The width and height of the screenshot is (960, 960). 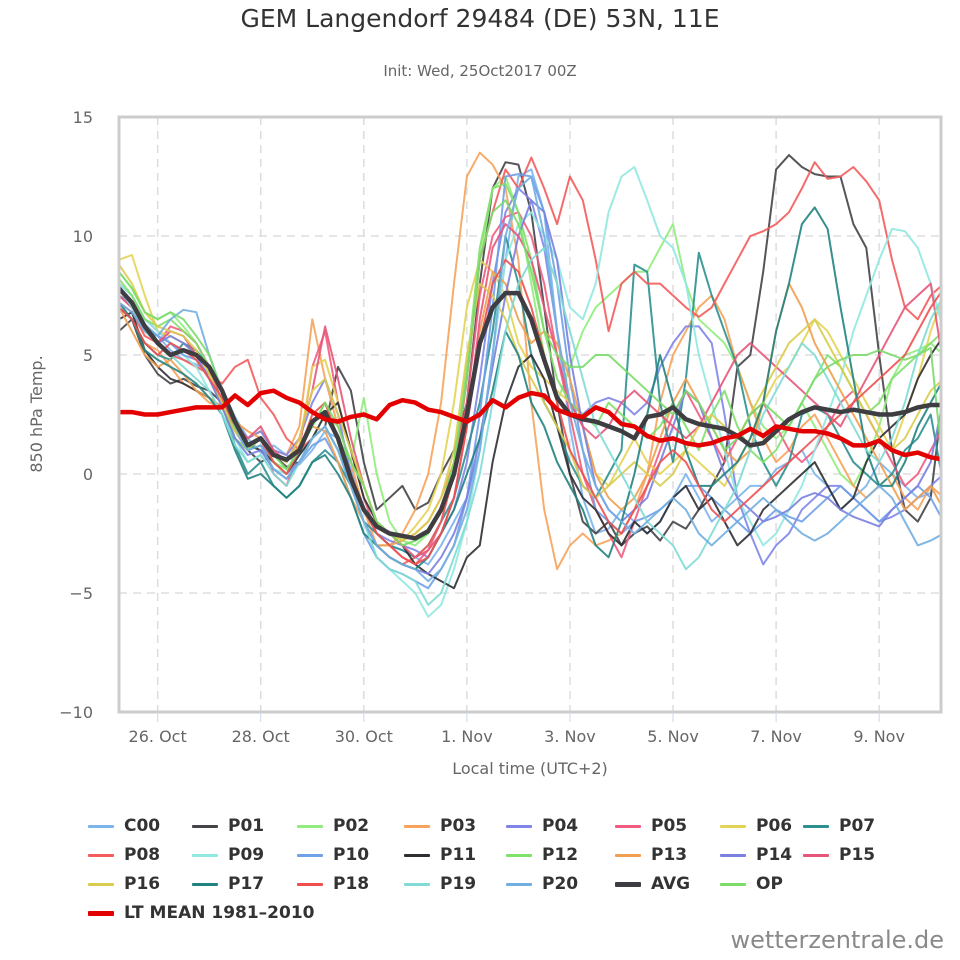 I want to click on series-line-lt-mean-1981-2010, so click(x=531, y=425).